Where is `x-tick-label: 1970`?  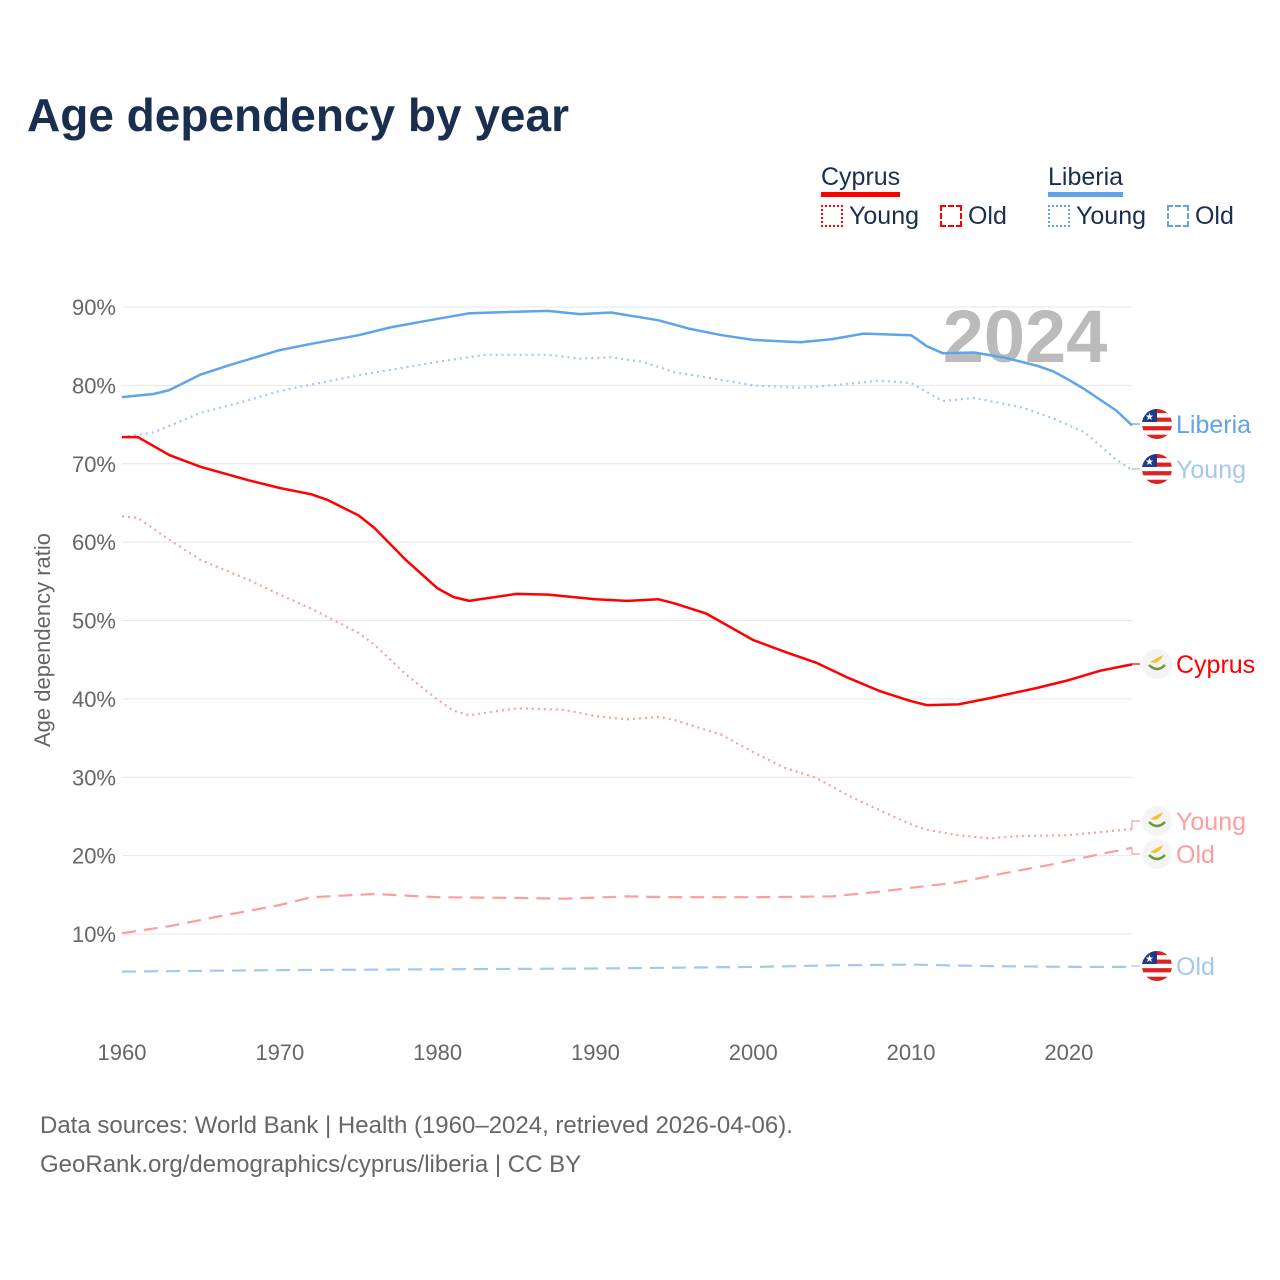
x-tick-label: 1970 is located at coordinates (279, 1052).